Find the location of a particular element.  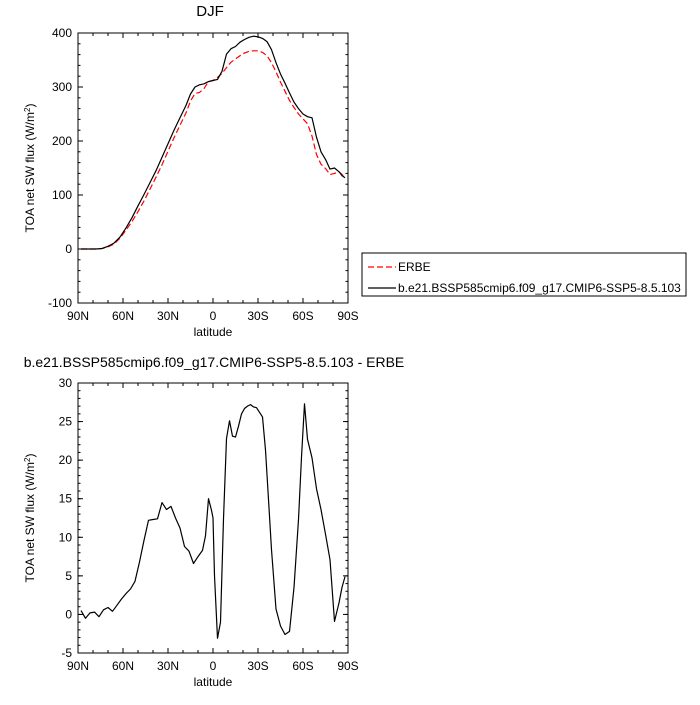

chart-2-xtick-label: 0 is located at coordinates (213, 666).